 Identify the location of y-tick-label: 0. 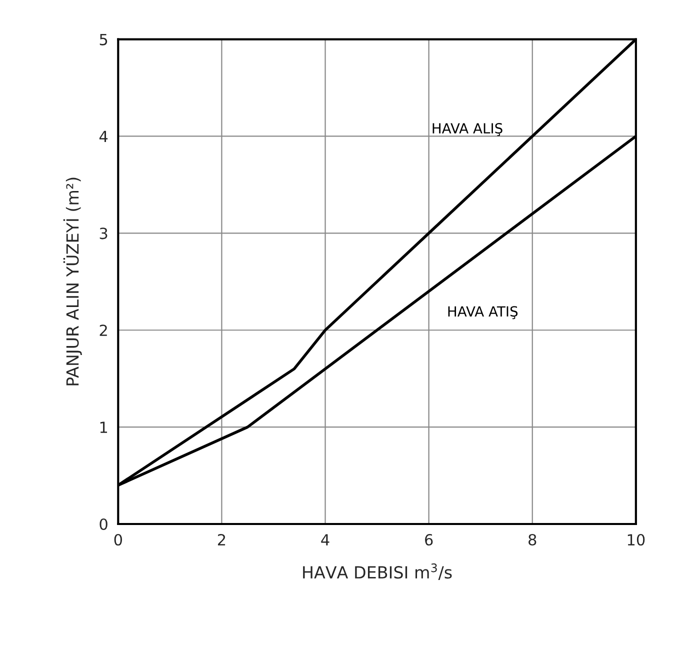
(104, 524).